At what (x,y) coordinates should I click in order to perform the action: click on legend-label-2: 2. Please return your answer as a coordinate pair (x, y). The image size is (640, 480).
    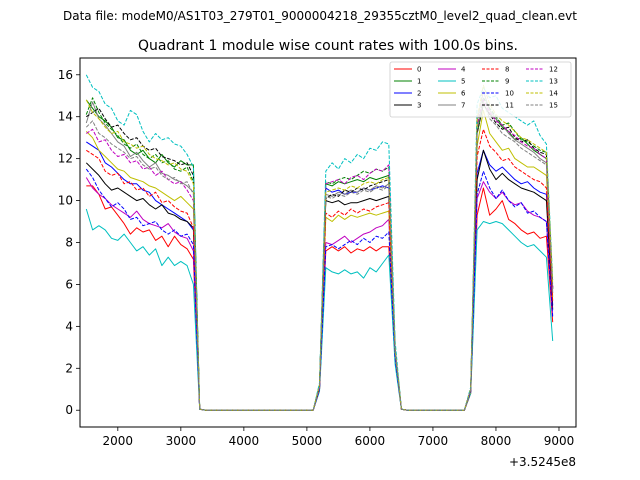
    Looking at the image, I should click on (419, 94).